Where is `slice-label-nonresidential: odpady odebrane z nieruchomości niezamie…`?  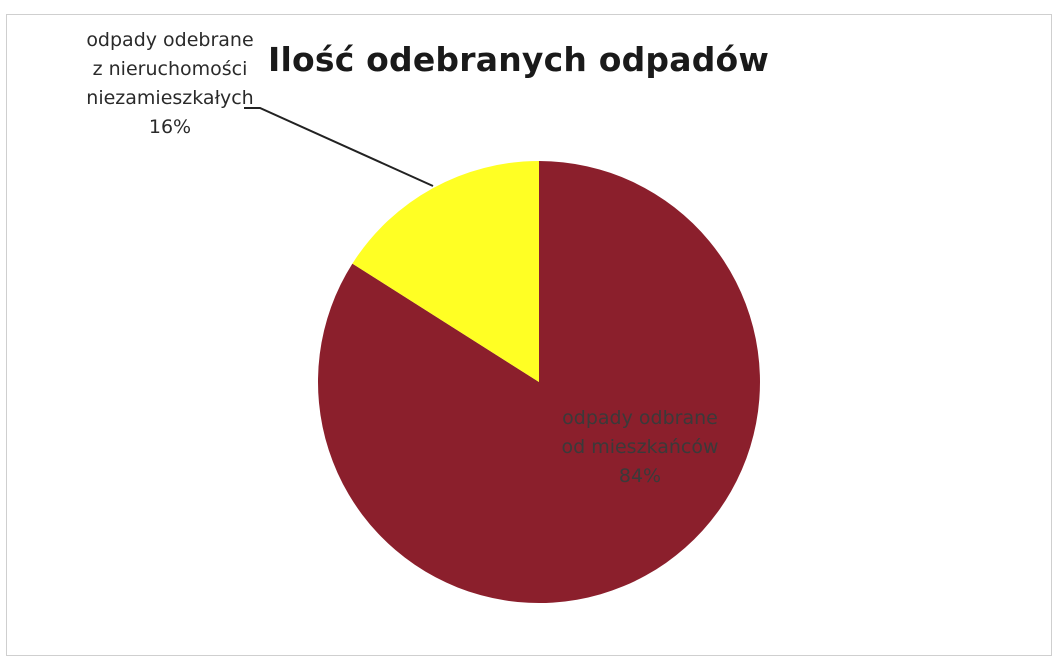
slice-label-nonresidential: odpady odebrane z nieruchomości niezamie… is located at coordinates (170, 84).